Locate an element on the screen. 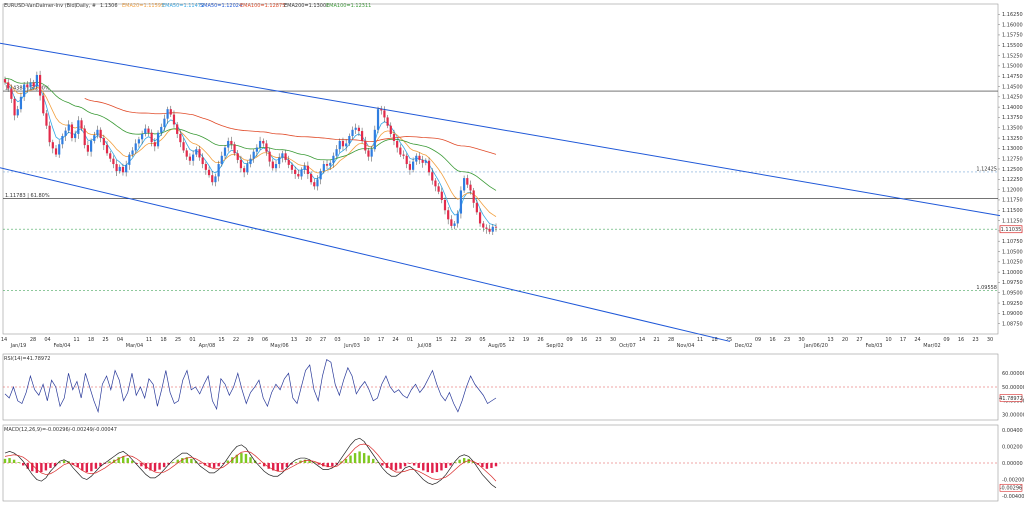 The image size is (1024, 508). macd-tick-label: 0.00000 is located at coordinates (1012, 464).